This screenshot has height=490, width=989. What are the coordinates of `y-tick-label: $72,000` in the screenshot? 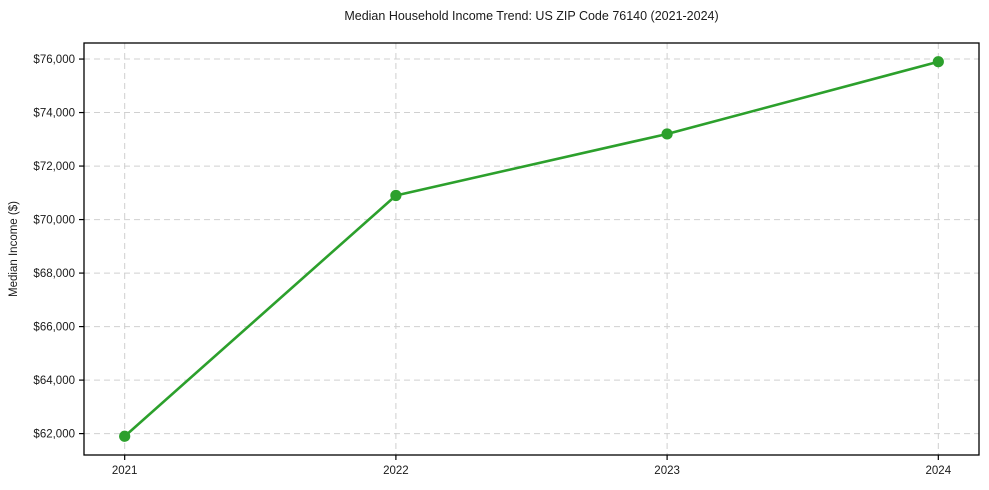 It's located at (54, 167).